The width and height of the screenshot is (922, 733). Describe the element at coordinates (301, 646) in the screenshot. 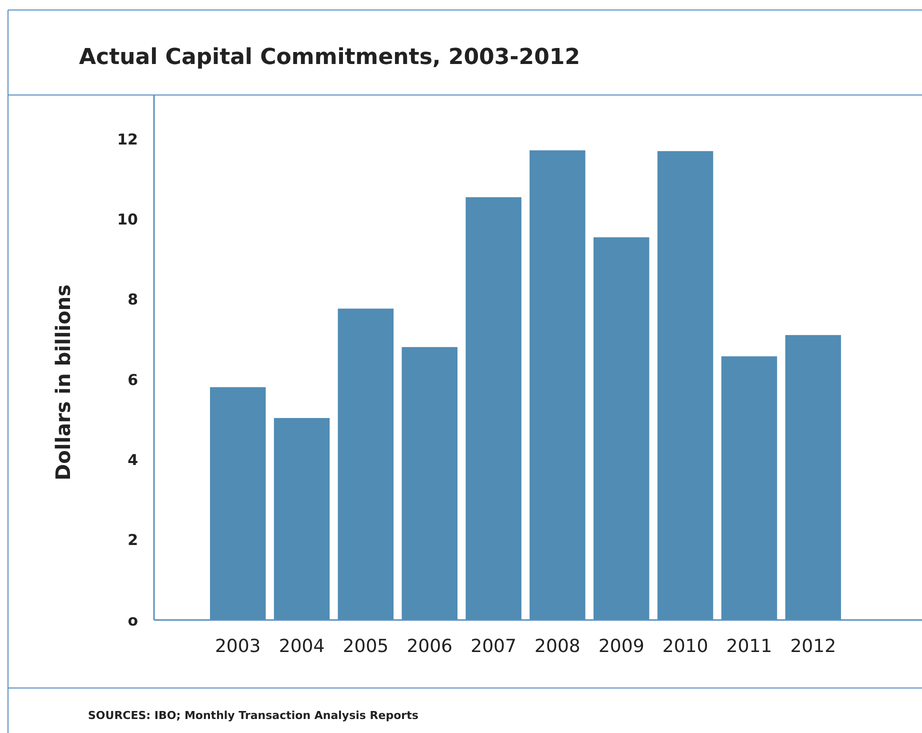

I see `x-tick-label: 2004` at that location.